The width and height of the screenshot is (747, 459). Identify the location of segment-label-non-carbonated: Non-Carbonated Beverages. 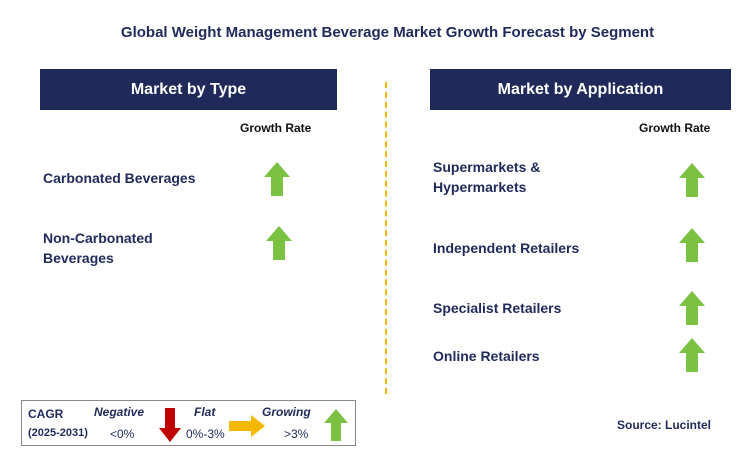
(98, 248).